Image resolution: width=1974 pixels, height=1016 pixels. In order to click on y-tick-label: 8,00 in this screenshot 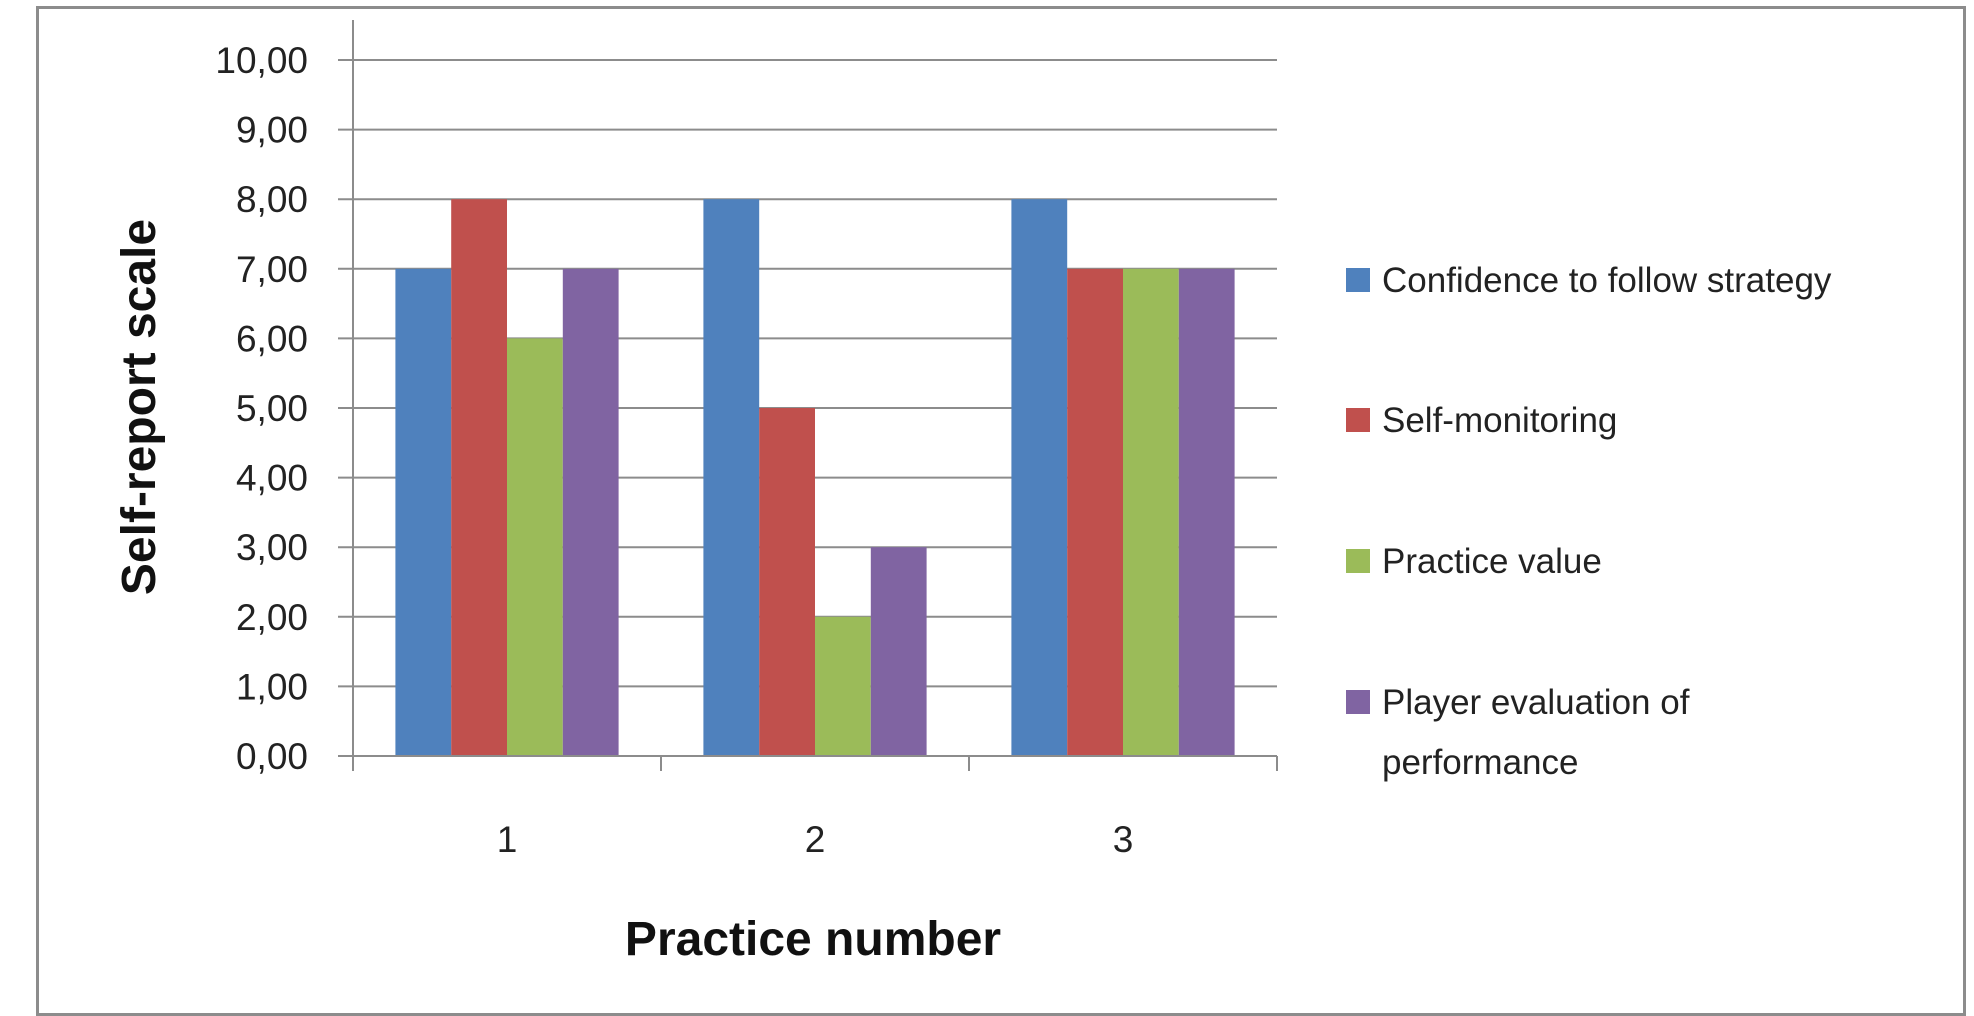, I will do `click(272, 199)`.